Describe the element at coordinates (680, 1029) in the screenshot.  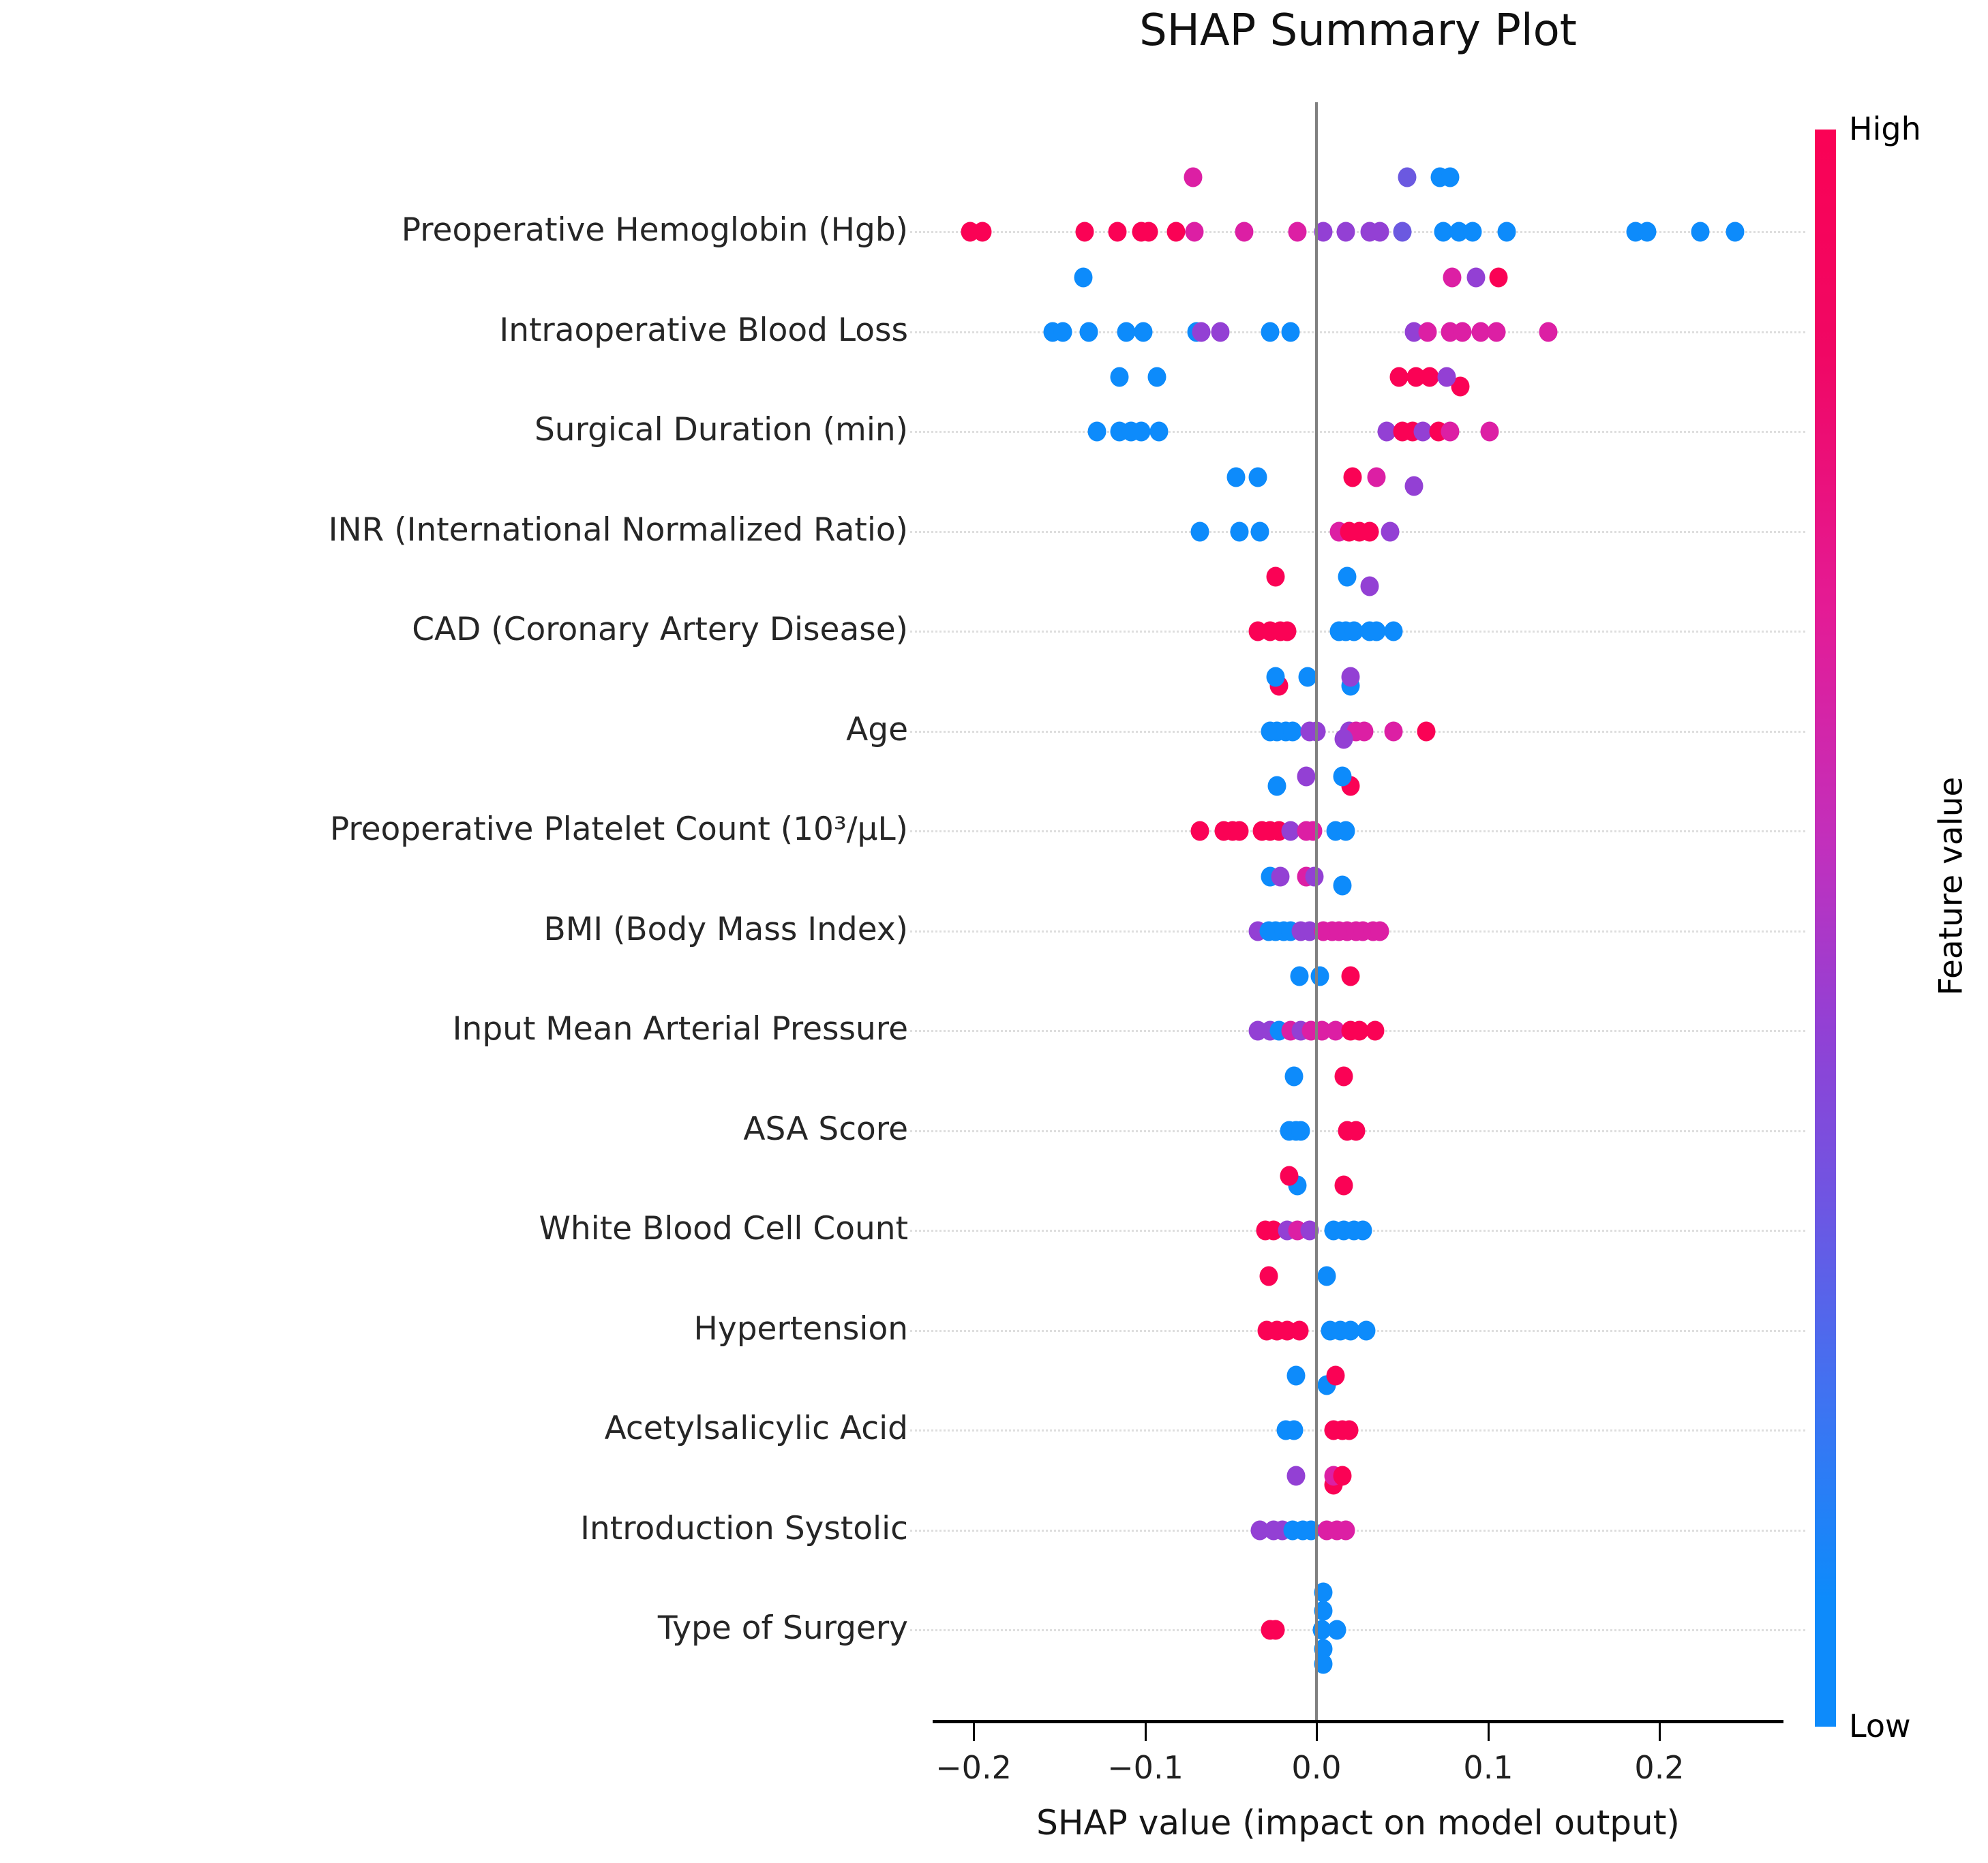
I see `feature-label: Input Mean Arterial Pressure` at that location.